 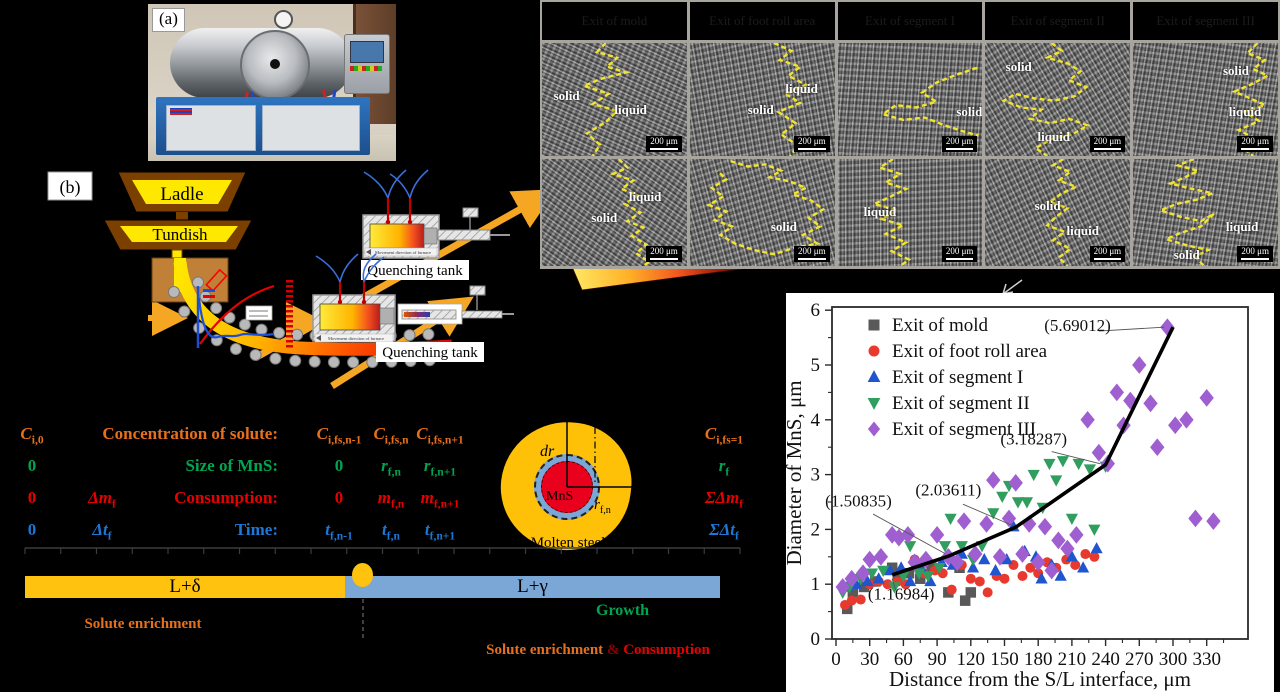 I want to click on brand-logo, so click(x=181, y=111).